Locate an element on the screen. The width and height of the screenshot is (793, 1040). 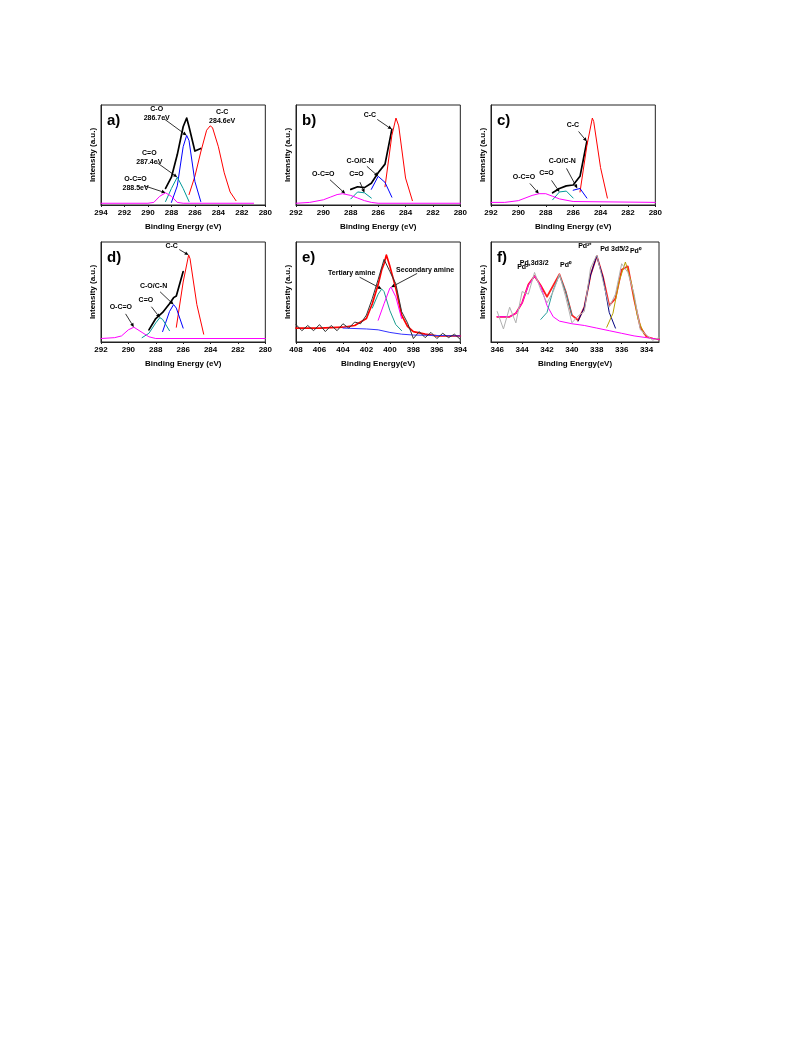
x-tick-label: 294 is located at coordinates (101, 212).